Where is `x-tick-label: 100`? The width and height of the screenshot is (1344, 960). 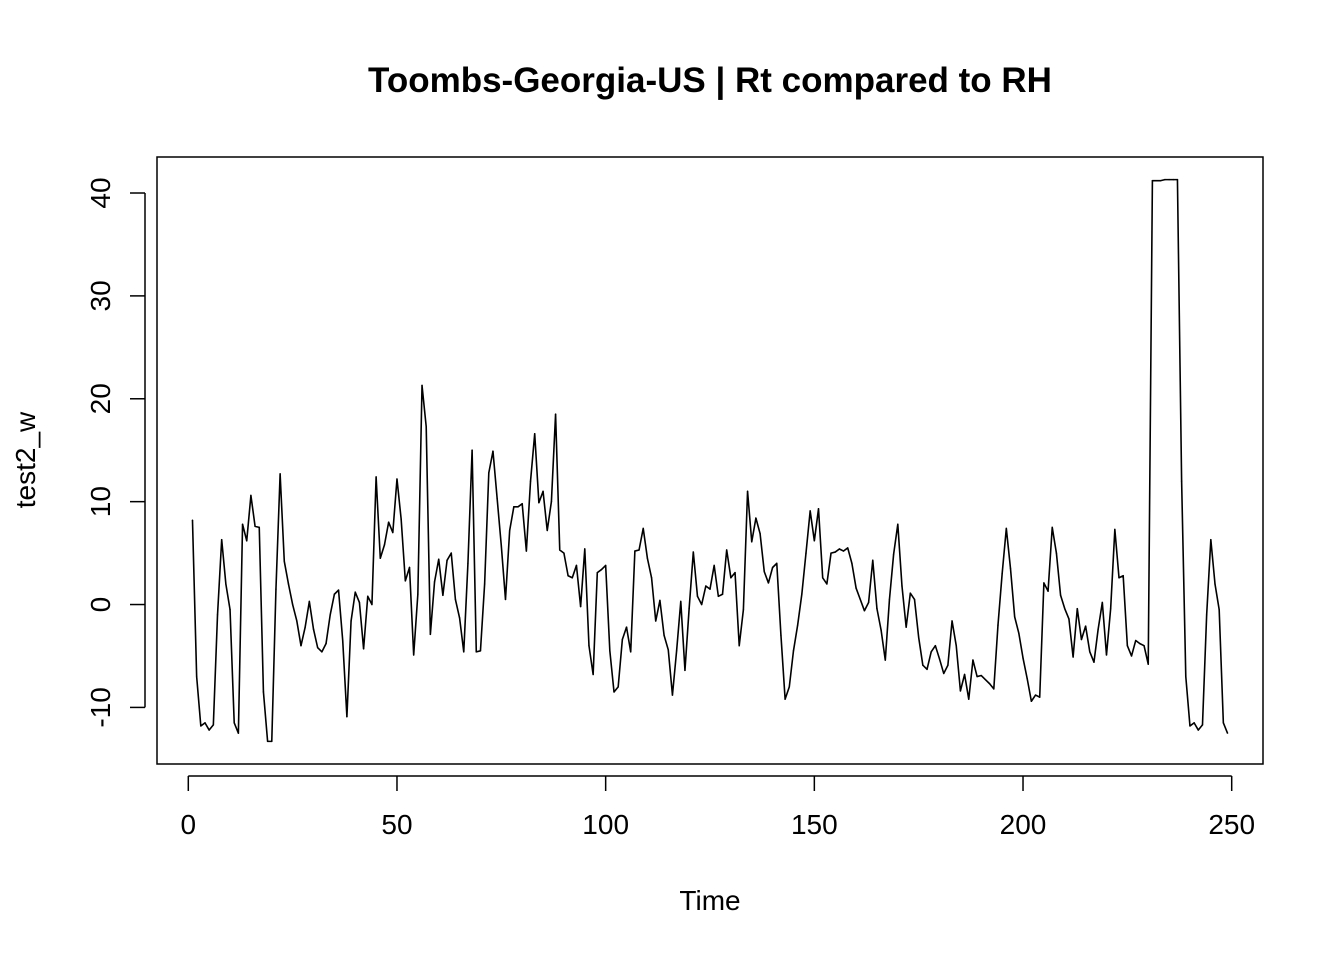 x-tick-label: 100 is located at coordinates (605, 824).